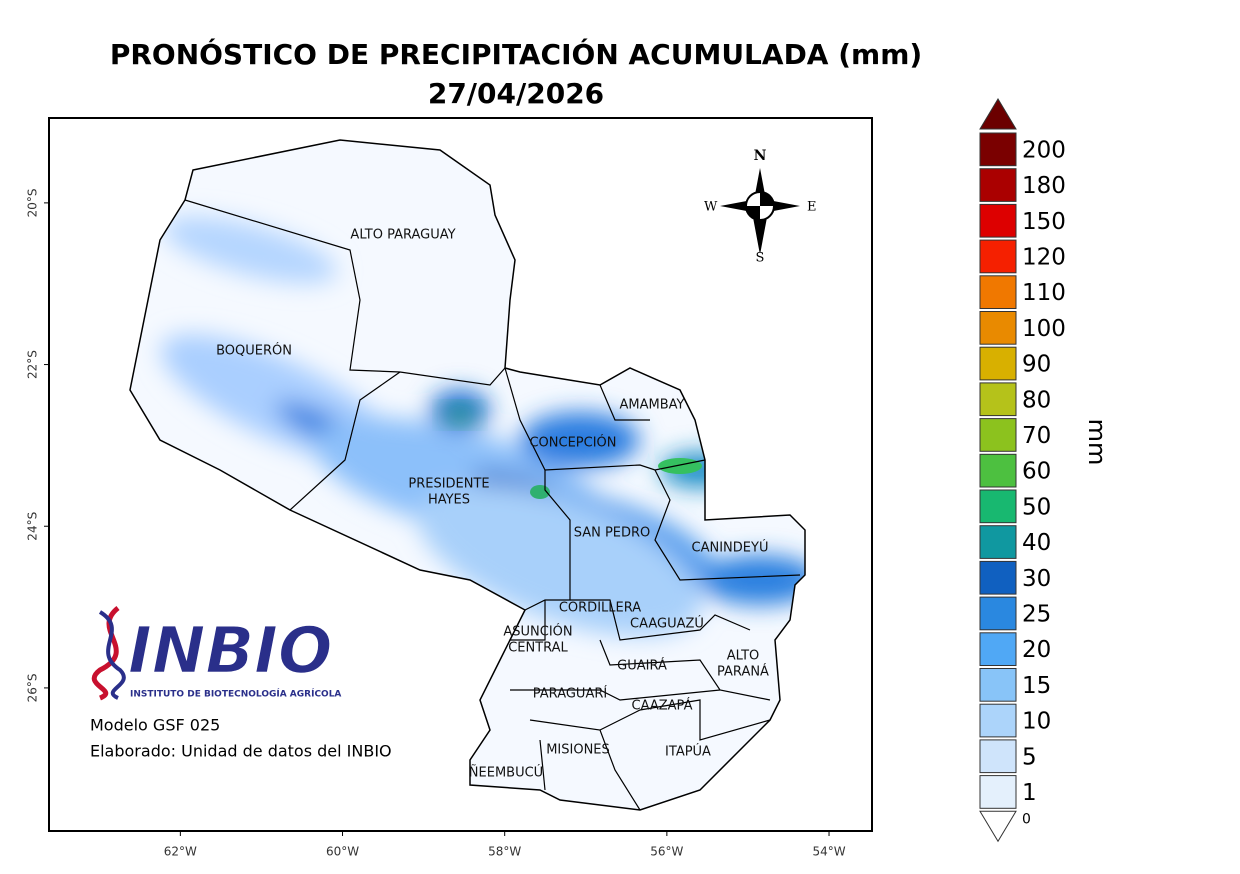 The width and height of the screenshot is (1240, 874). Describe the element at coordinates (1026, 819) in the screenshot. I see `legend-under-label: 0` at that location.